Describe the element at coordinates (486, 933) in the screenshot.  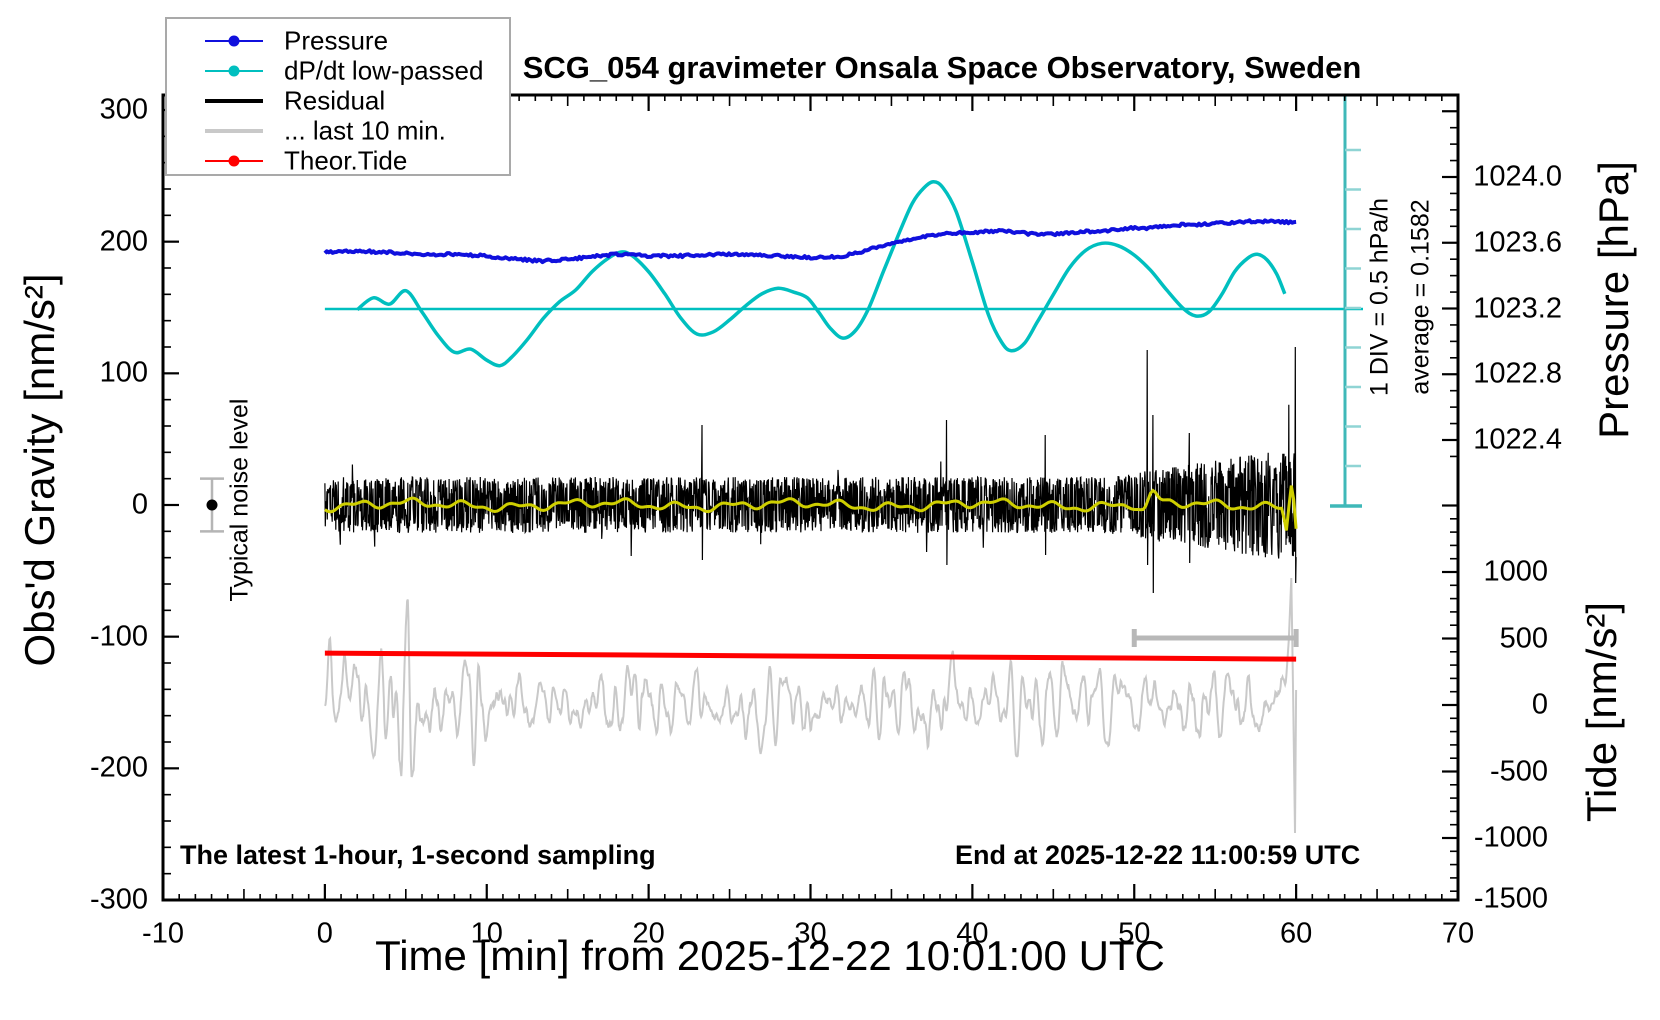
I see `x-tick-label: 10` at that location.